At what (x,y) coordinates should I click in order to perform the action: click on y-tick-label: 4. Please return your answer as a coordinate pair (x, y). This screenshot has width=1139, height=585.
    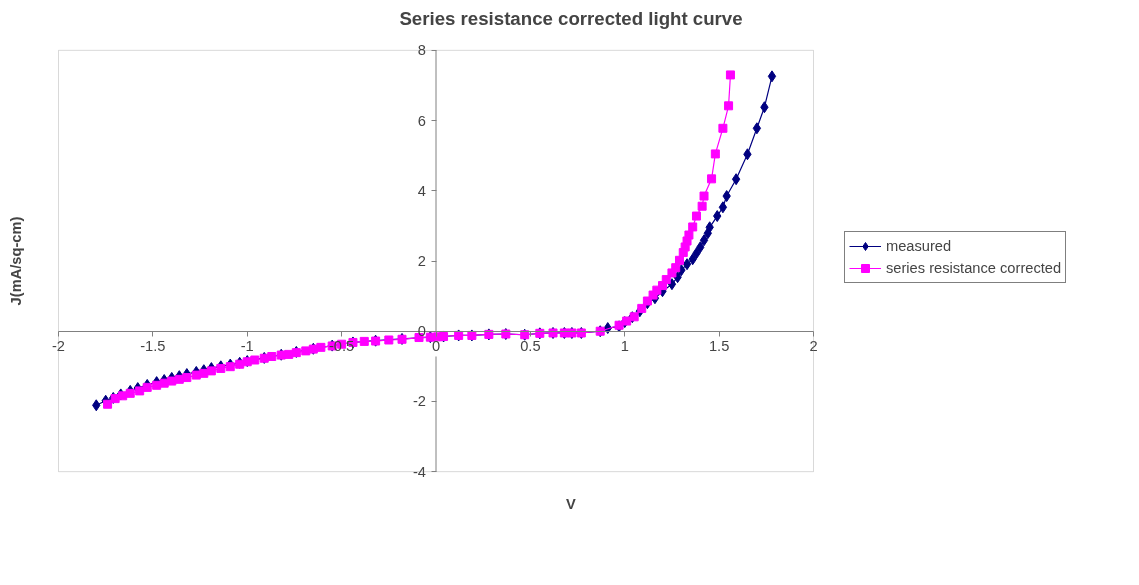
    Looking at the image, I should click on (422, 190).